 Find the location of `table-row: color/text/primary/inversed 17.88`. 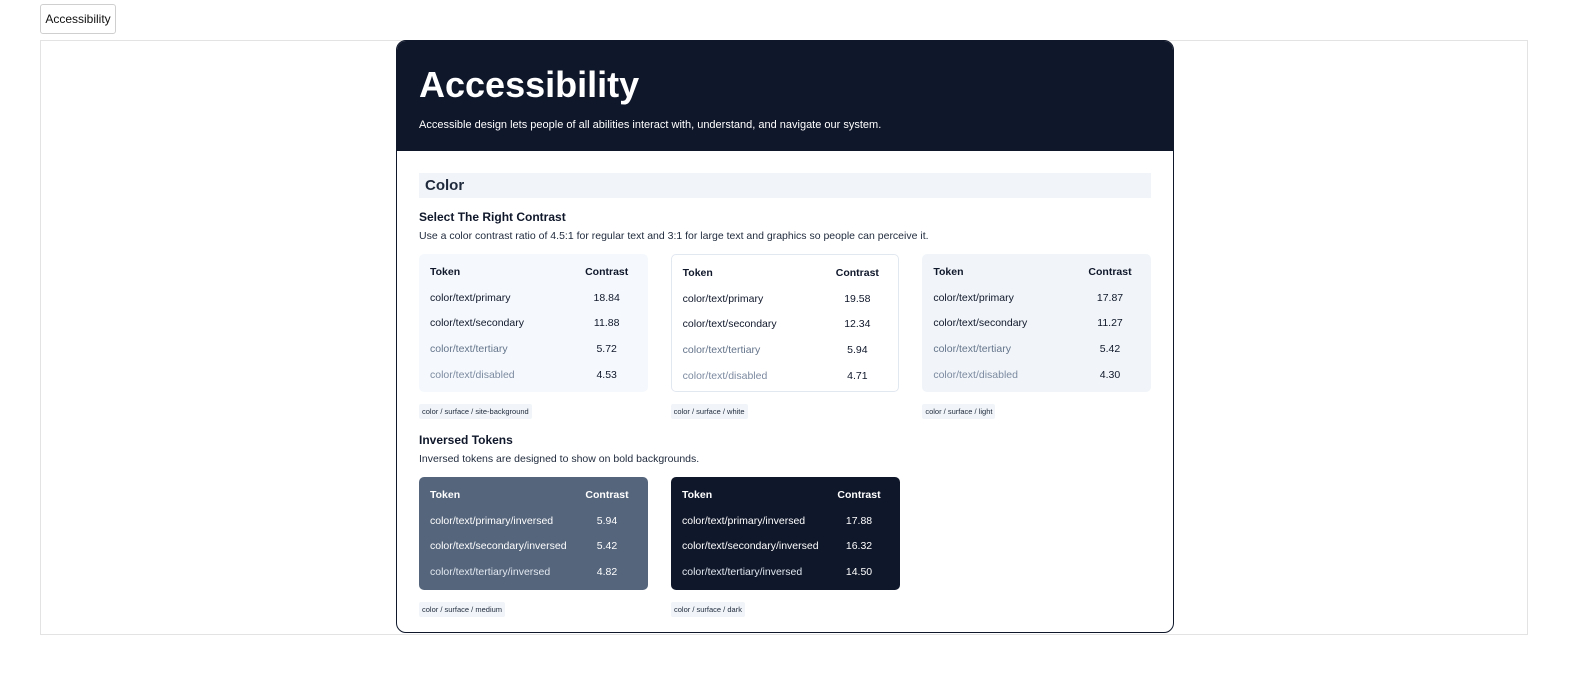

table-row: color/text/primary/inversed 17.88 is located at coordinates (785, 521).